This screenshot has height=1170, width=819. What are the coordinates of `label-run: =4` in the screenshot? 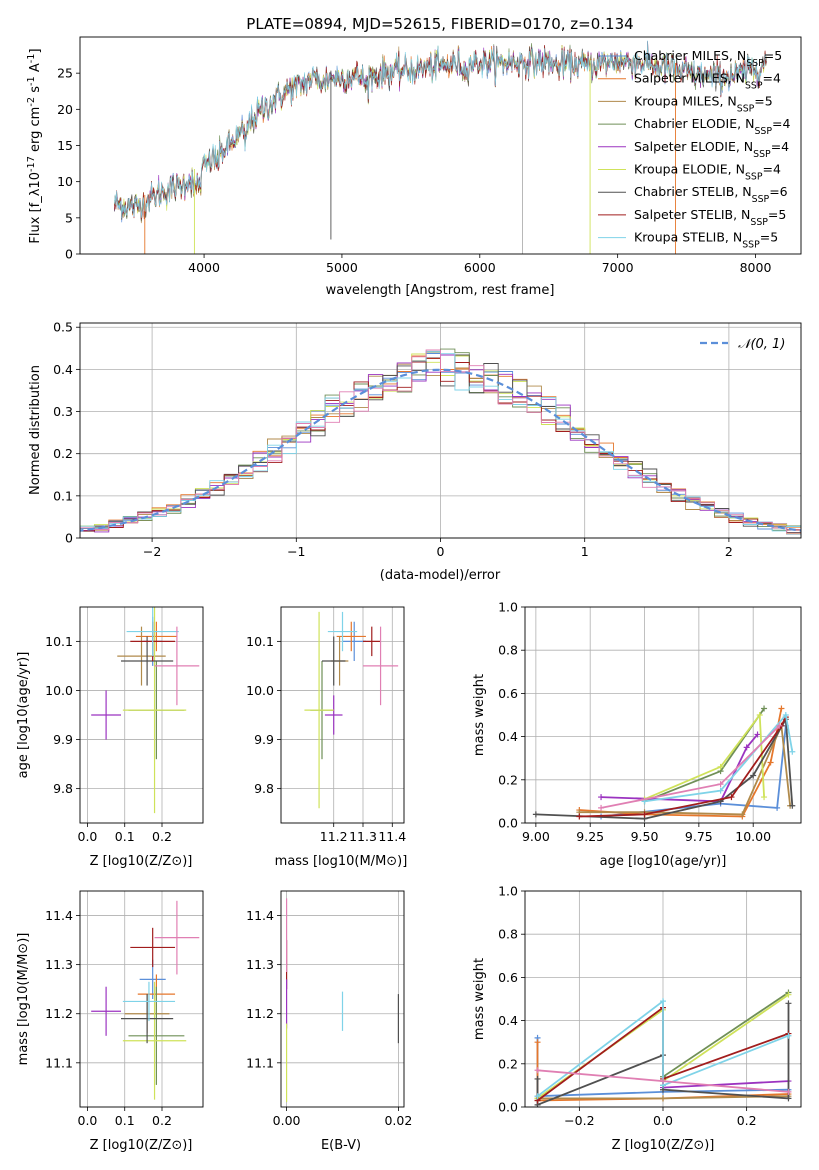 It's located at (780, 146).